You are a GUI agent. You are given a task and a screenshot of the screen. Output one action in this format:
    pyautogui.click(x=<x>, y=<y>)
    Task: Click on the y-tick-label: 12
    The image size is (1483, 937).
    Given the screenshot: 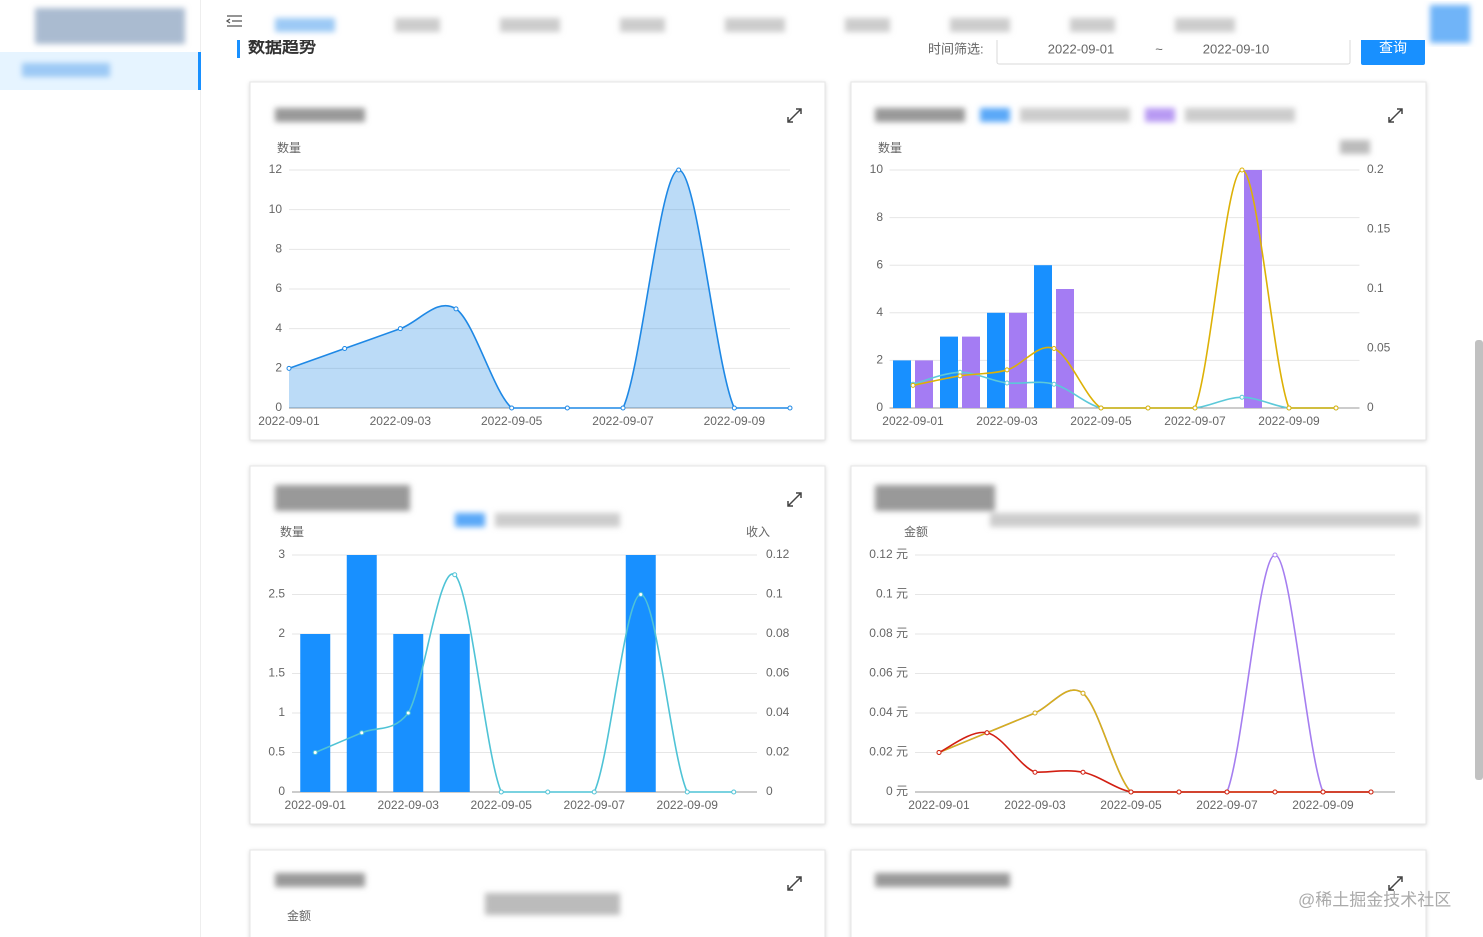 What is the action you would take?
    pyautogui.click(x=276, y=169)
    